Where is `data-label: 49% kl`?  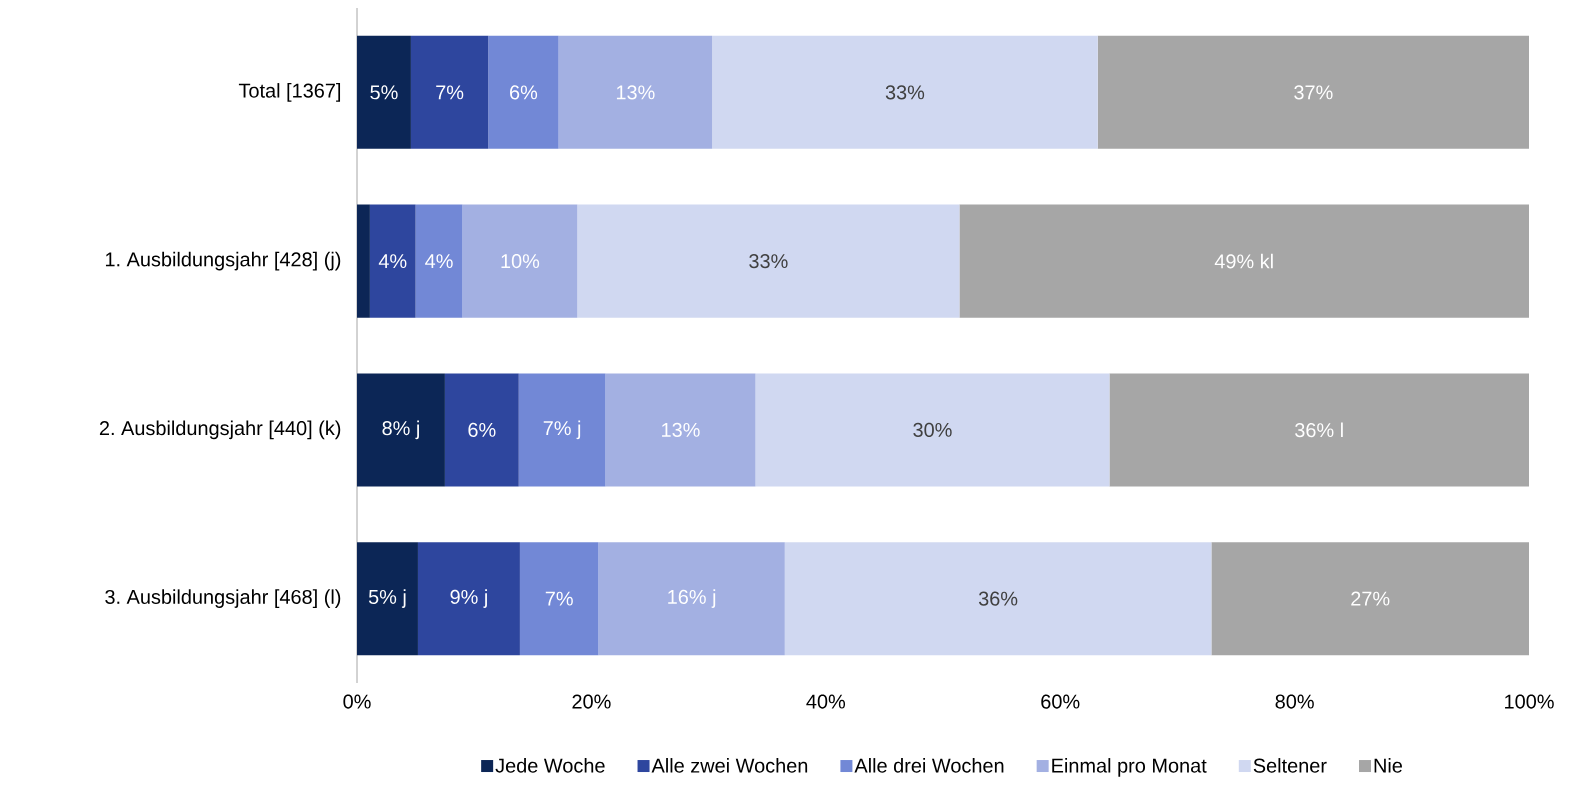 data-label: 49% kl is located at coordinates (1243, 261).